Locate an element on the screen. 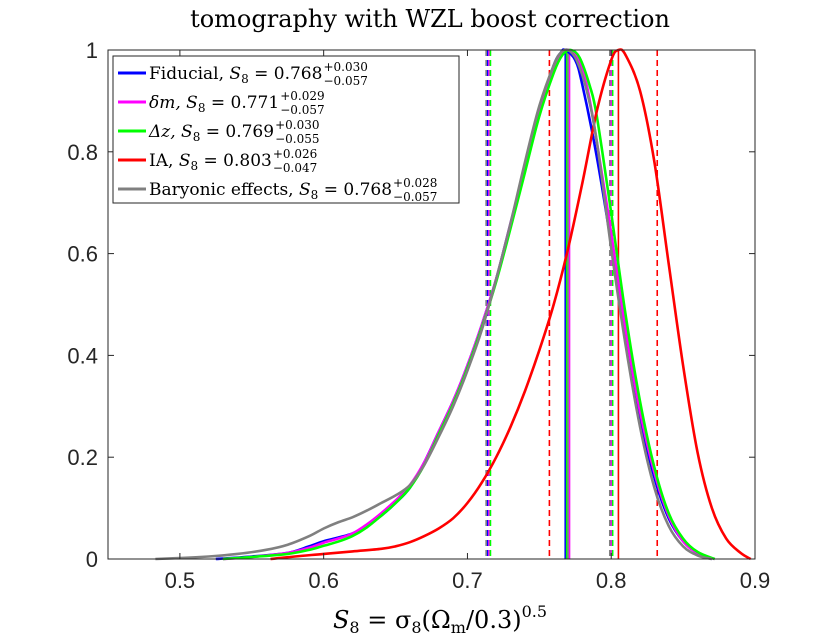  baryonic-effects-legend-lower: −0.057 is located at coordinates (415, 197).